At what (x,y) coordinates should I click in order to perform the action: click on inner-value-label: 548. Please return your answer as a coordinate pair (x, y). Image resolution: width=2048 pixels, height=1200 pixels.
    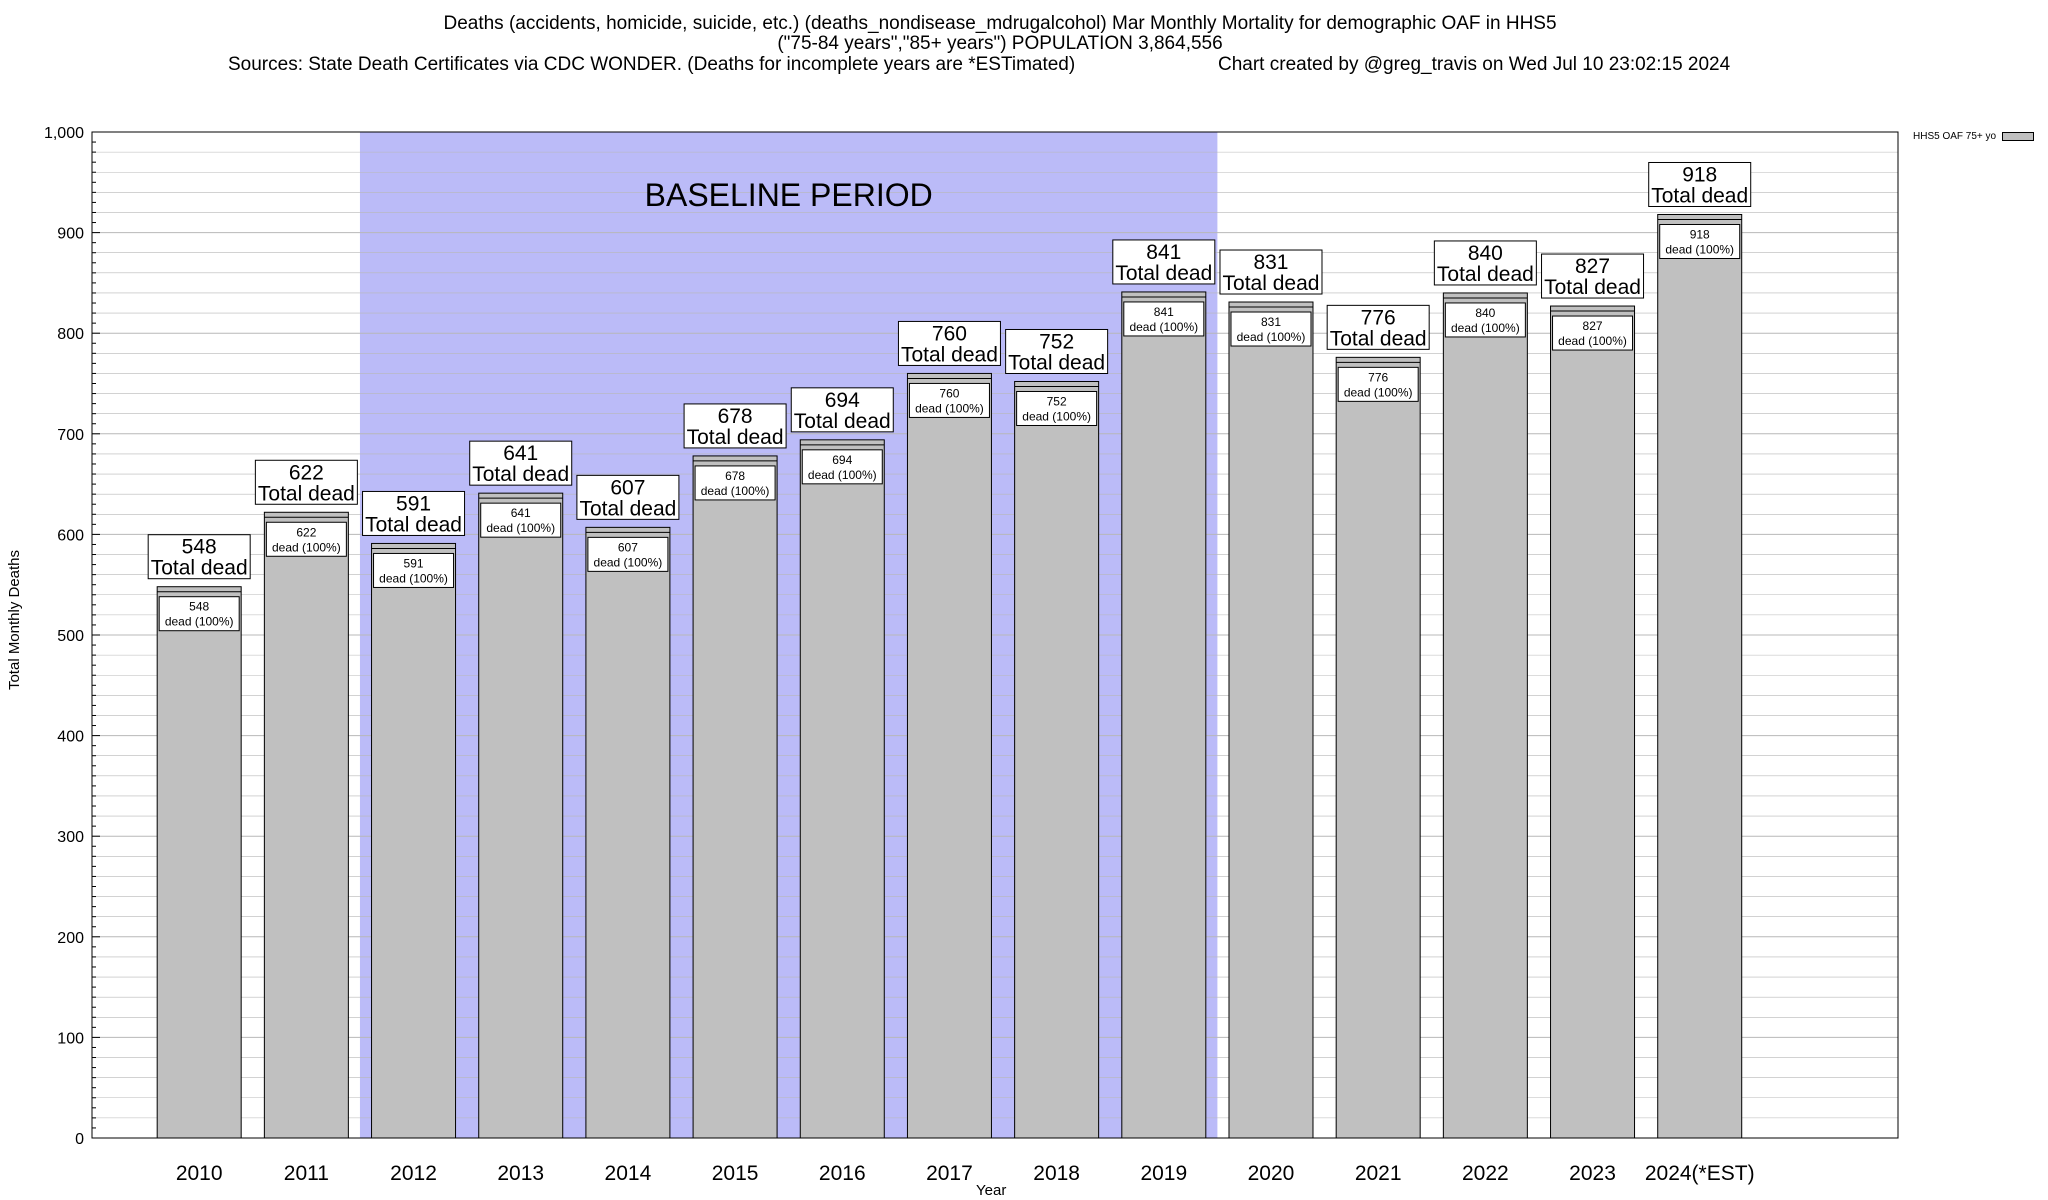
    Looking at the image, I should click on (199, 607).